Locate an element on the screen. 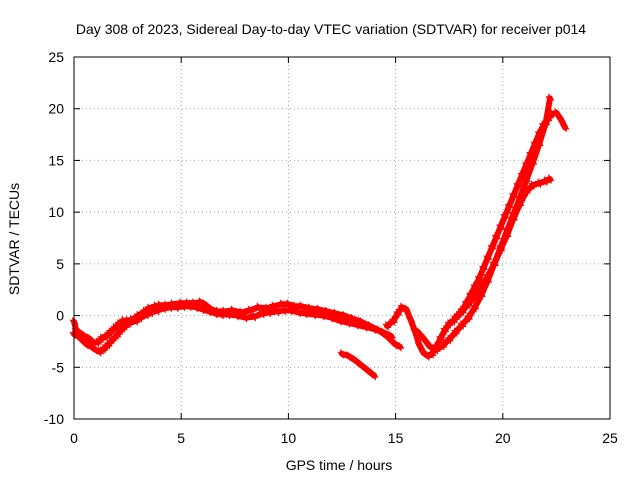 This screenshot has width=640, height=480. y-tick-label: 5 is located at coordinates (60, 264).